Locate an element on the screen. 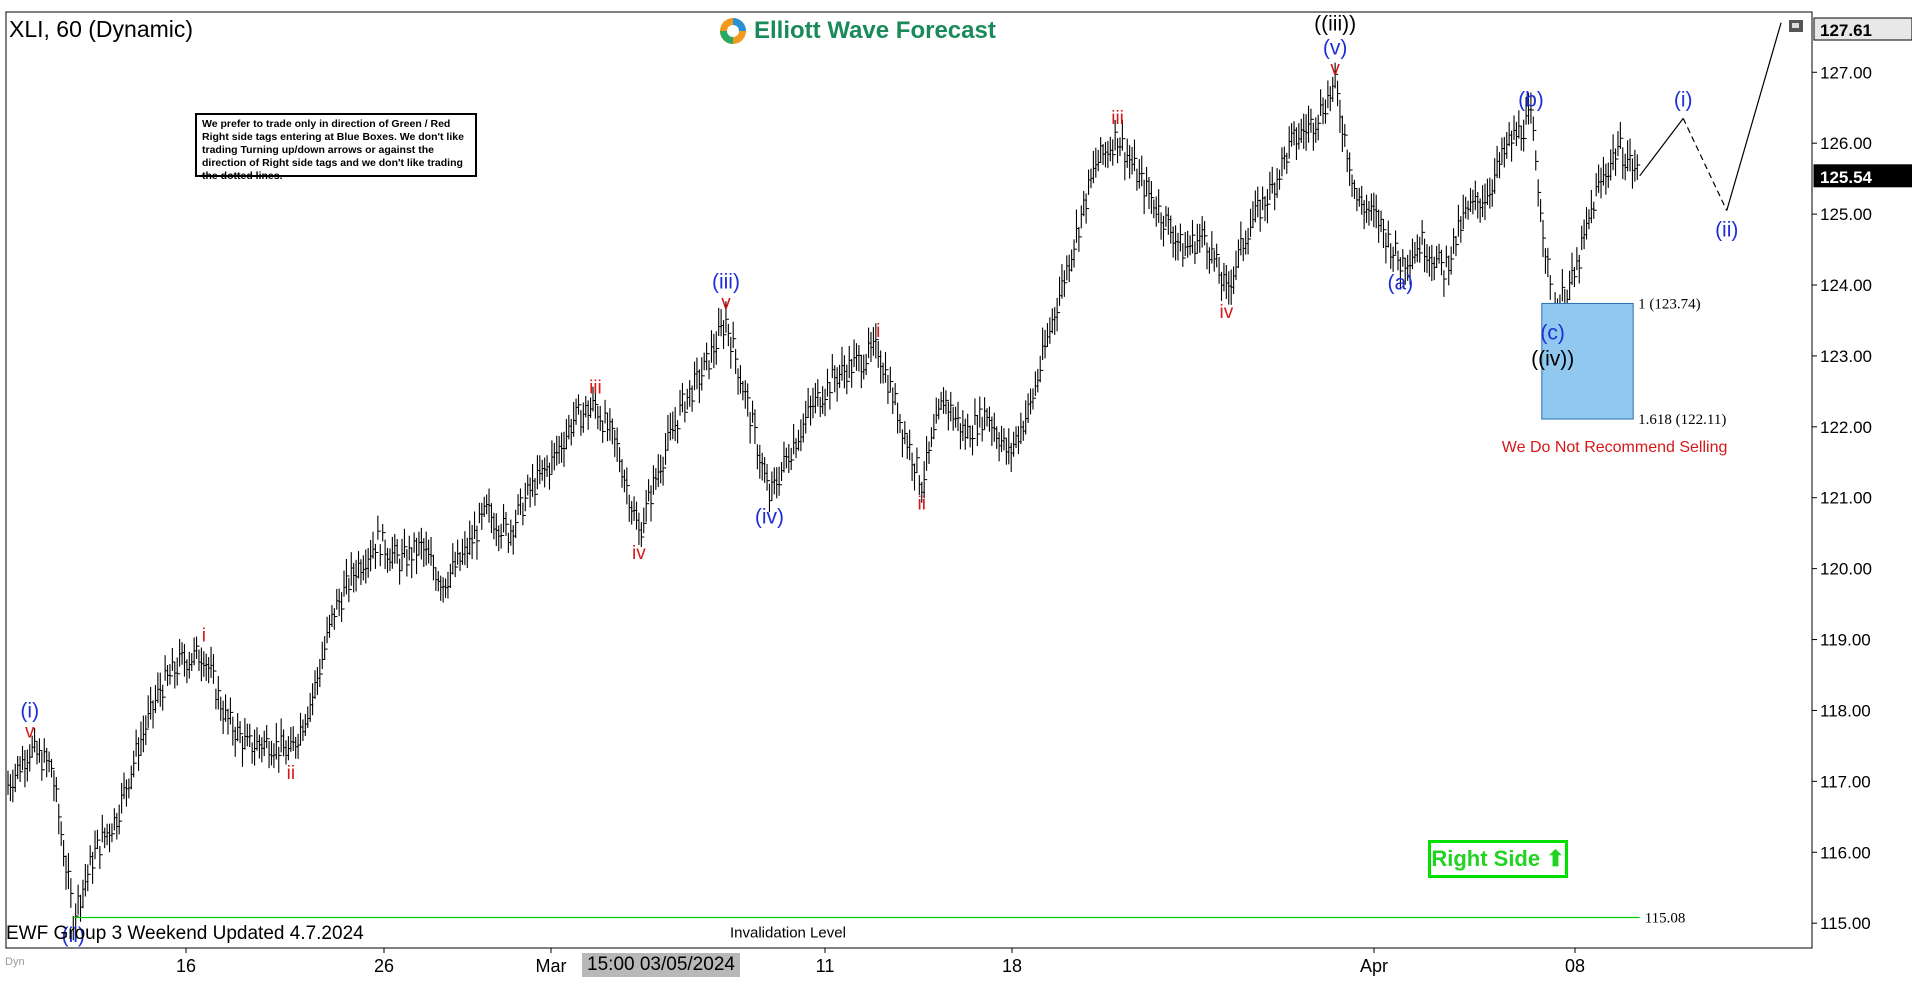 The height and width of the screenshot is (981, 1912). y-tick-label: 126.00 is located at coordinates (1846, 143).